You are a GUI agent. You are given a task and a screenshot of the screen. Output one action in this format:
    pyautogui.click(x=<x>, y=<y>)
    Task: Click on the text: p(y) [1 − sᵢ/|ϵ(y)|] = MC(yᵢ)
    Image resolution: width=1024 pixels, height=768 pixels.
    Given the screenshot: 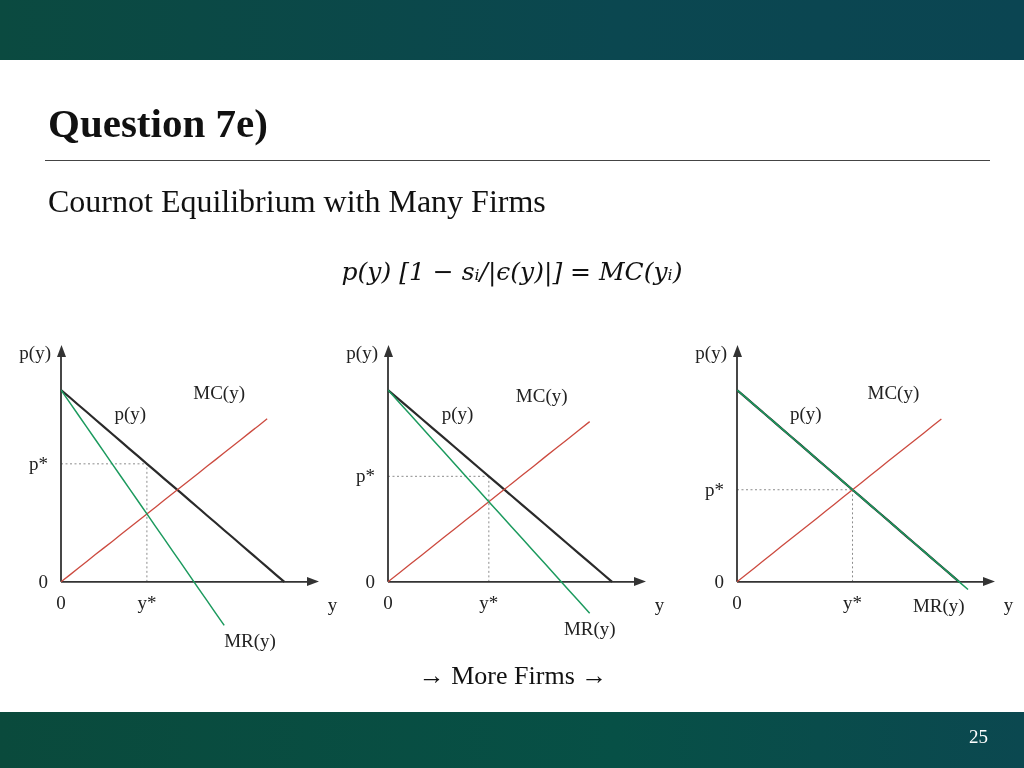 What is the action you would take?
    pyautogui.click(x=512, y=271)
    